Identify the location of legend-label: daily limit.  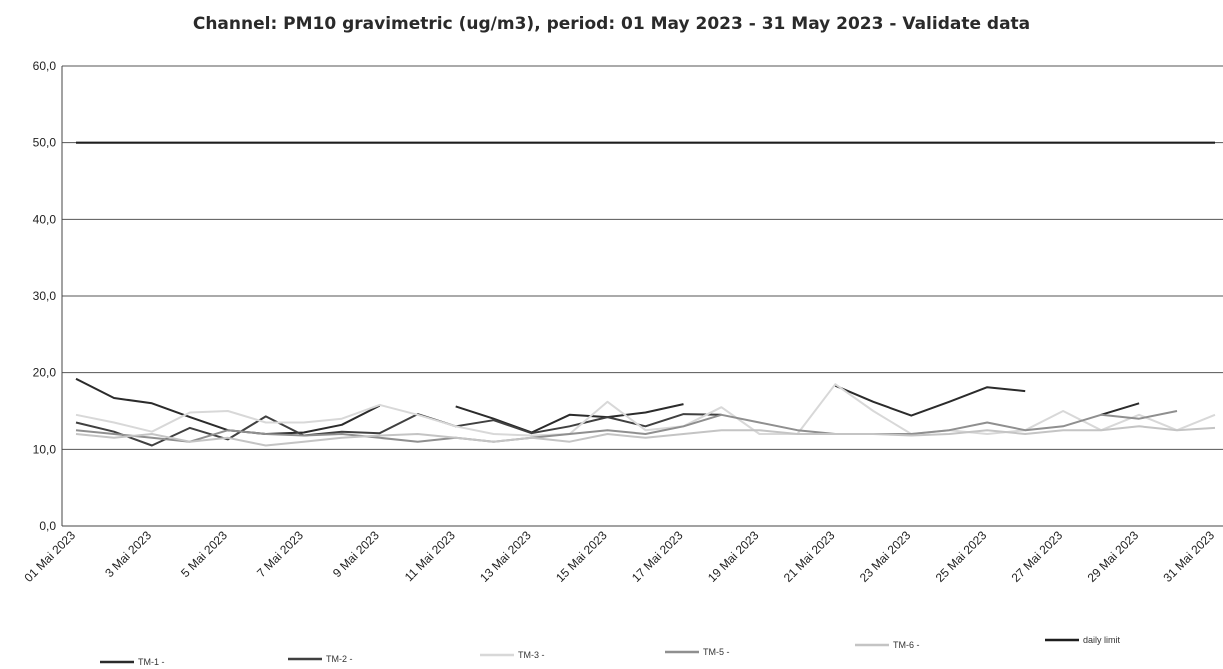
(1102, 640).